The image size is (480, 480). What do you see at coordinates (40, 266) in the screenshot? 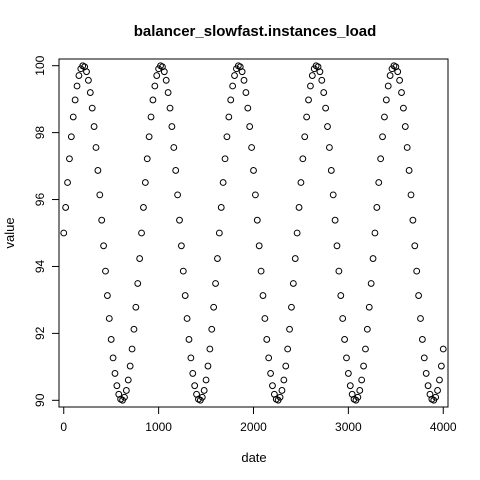
I see `y-tick-label: 94` at bounding box center [40, 266].